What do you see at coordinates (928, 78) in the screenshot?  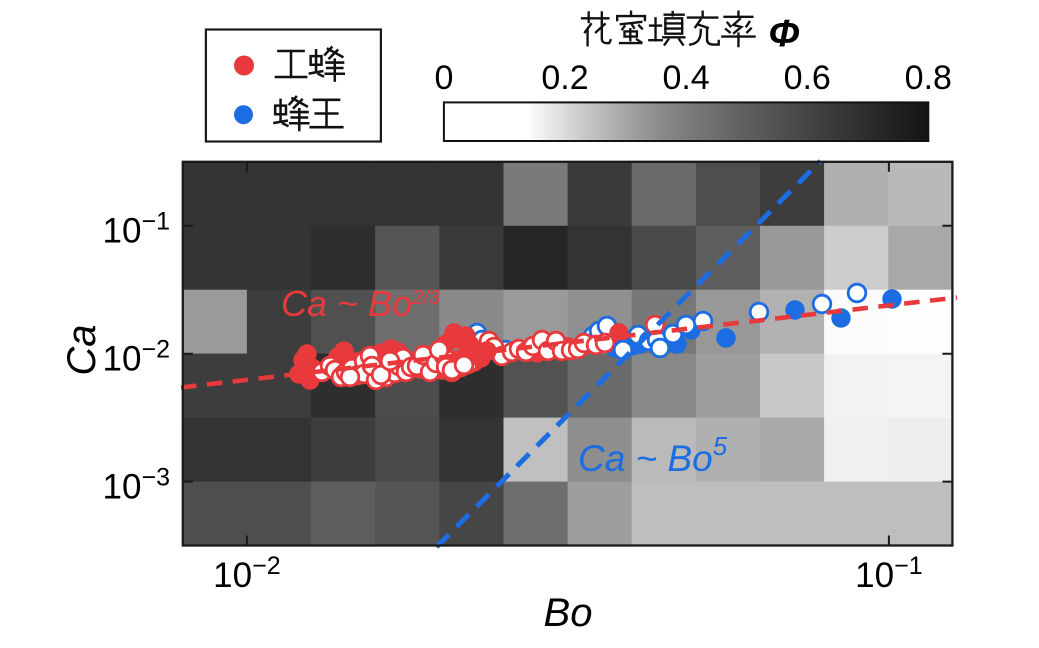 I see `svg-text: 0.8` at bounding box center [928, 78].